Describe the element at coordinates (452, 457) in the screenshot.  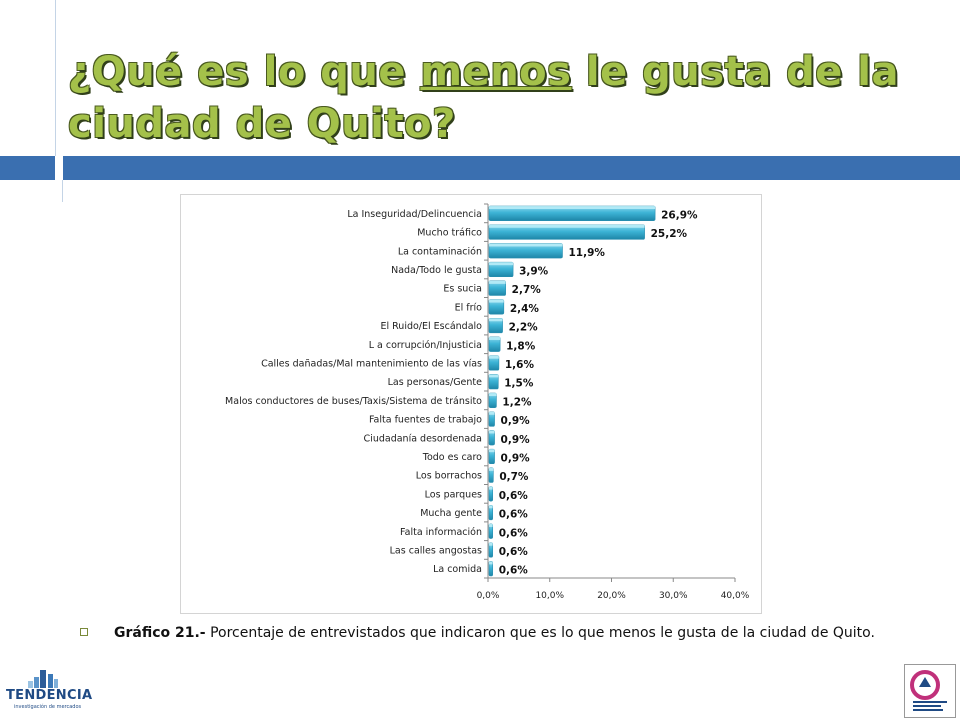
I see `category-label: Todo es caro` at that location.